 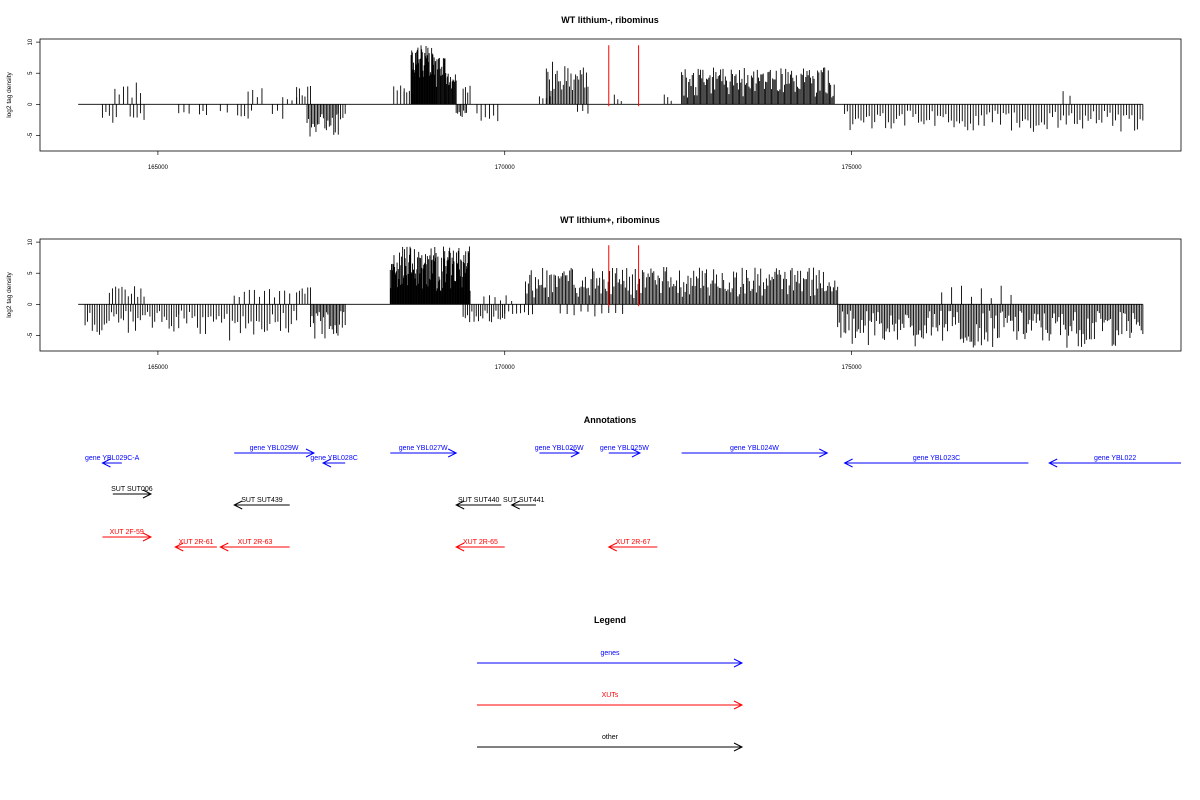 I want to click on annotation-arrow: gene YBL023C, so click(x=936, y=461).